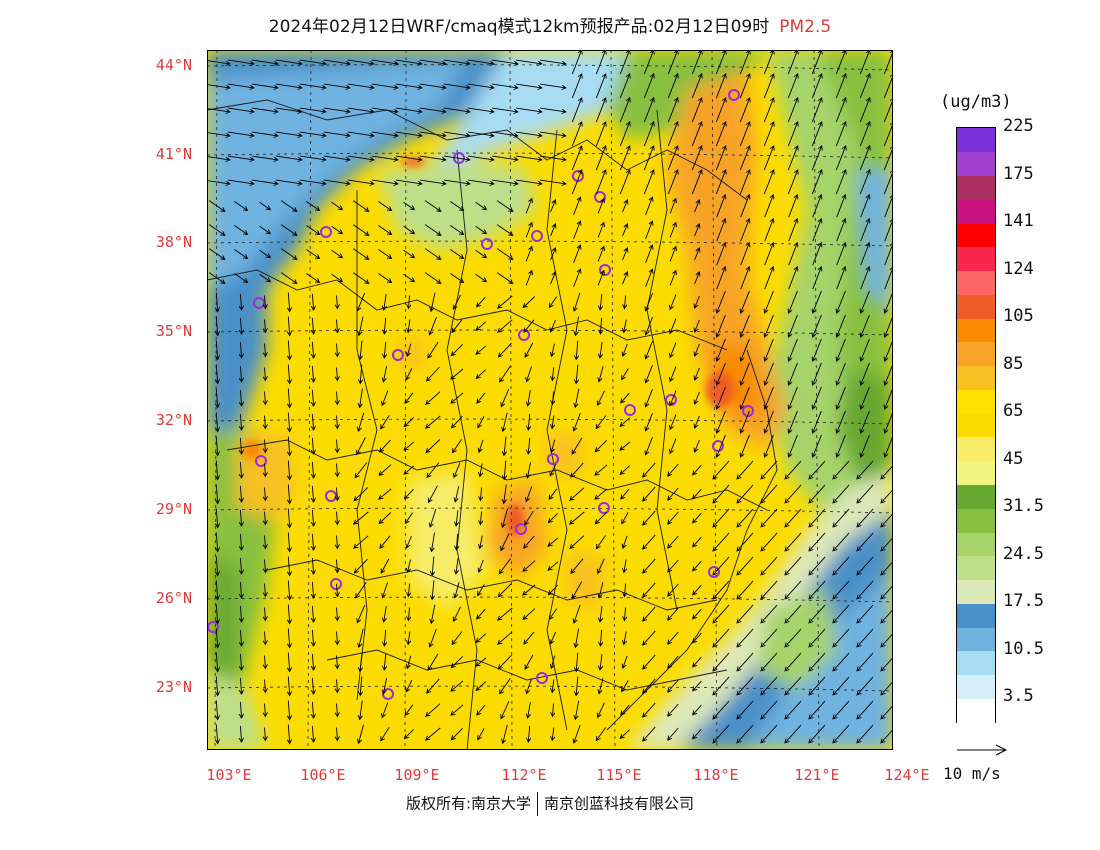 The height and width of the screenshot is (850, 1100). Describe the element at coordinates (173, 331) in the screenshot. I see `lat-label-35: 35°N` at that location.